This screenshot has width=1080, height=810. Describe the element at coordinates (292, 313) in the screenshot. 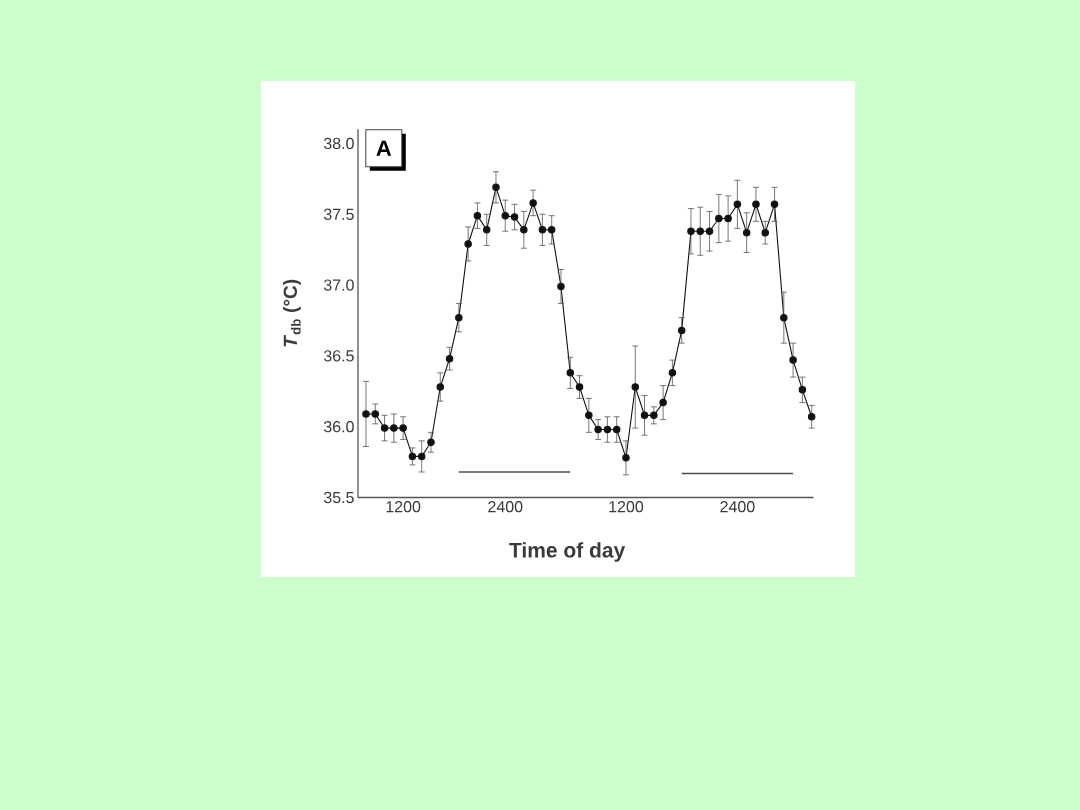

I see `y-axis-title: T$_{db}$ (°C)` at that location.